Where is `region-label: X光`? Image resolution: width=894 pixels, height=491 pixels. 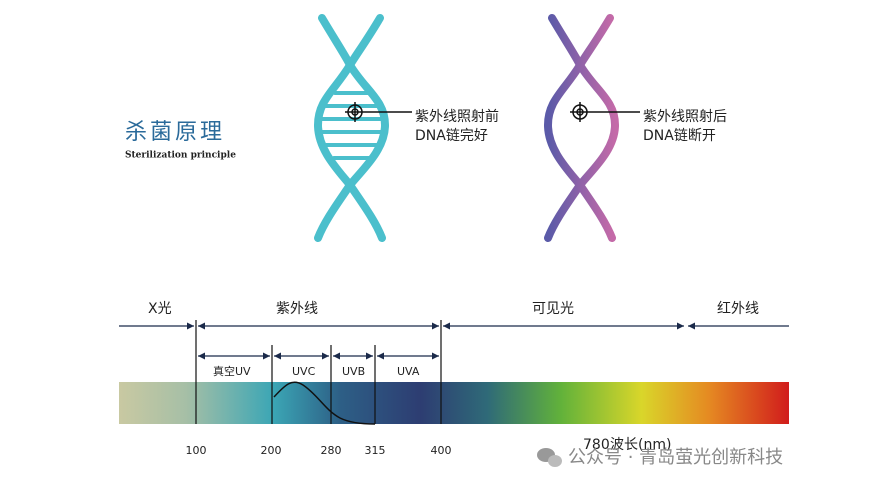
region-label: X光 is located at coordinates (160, 309).